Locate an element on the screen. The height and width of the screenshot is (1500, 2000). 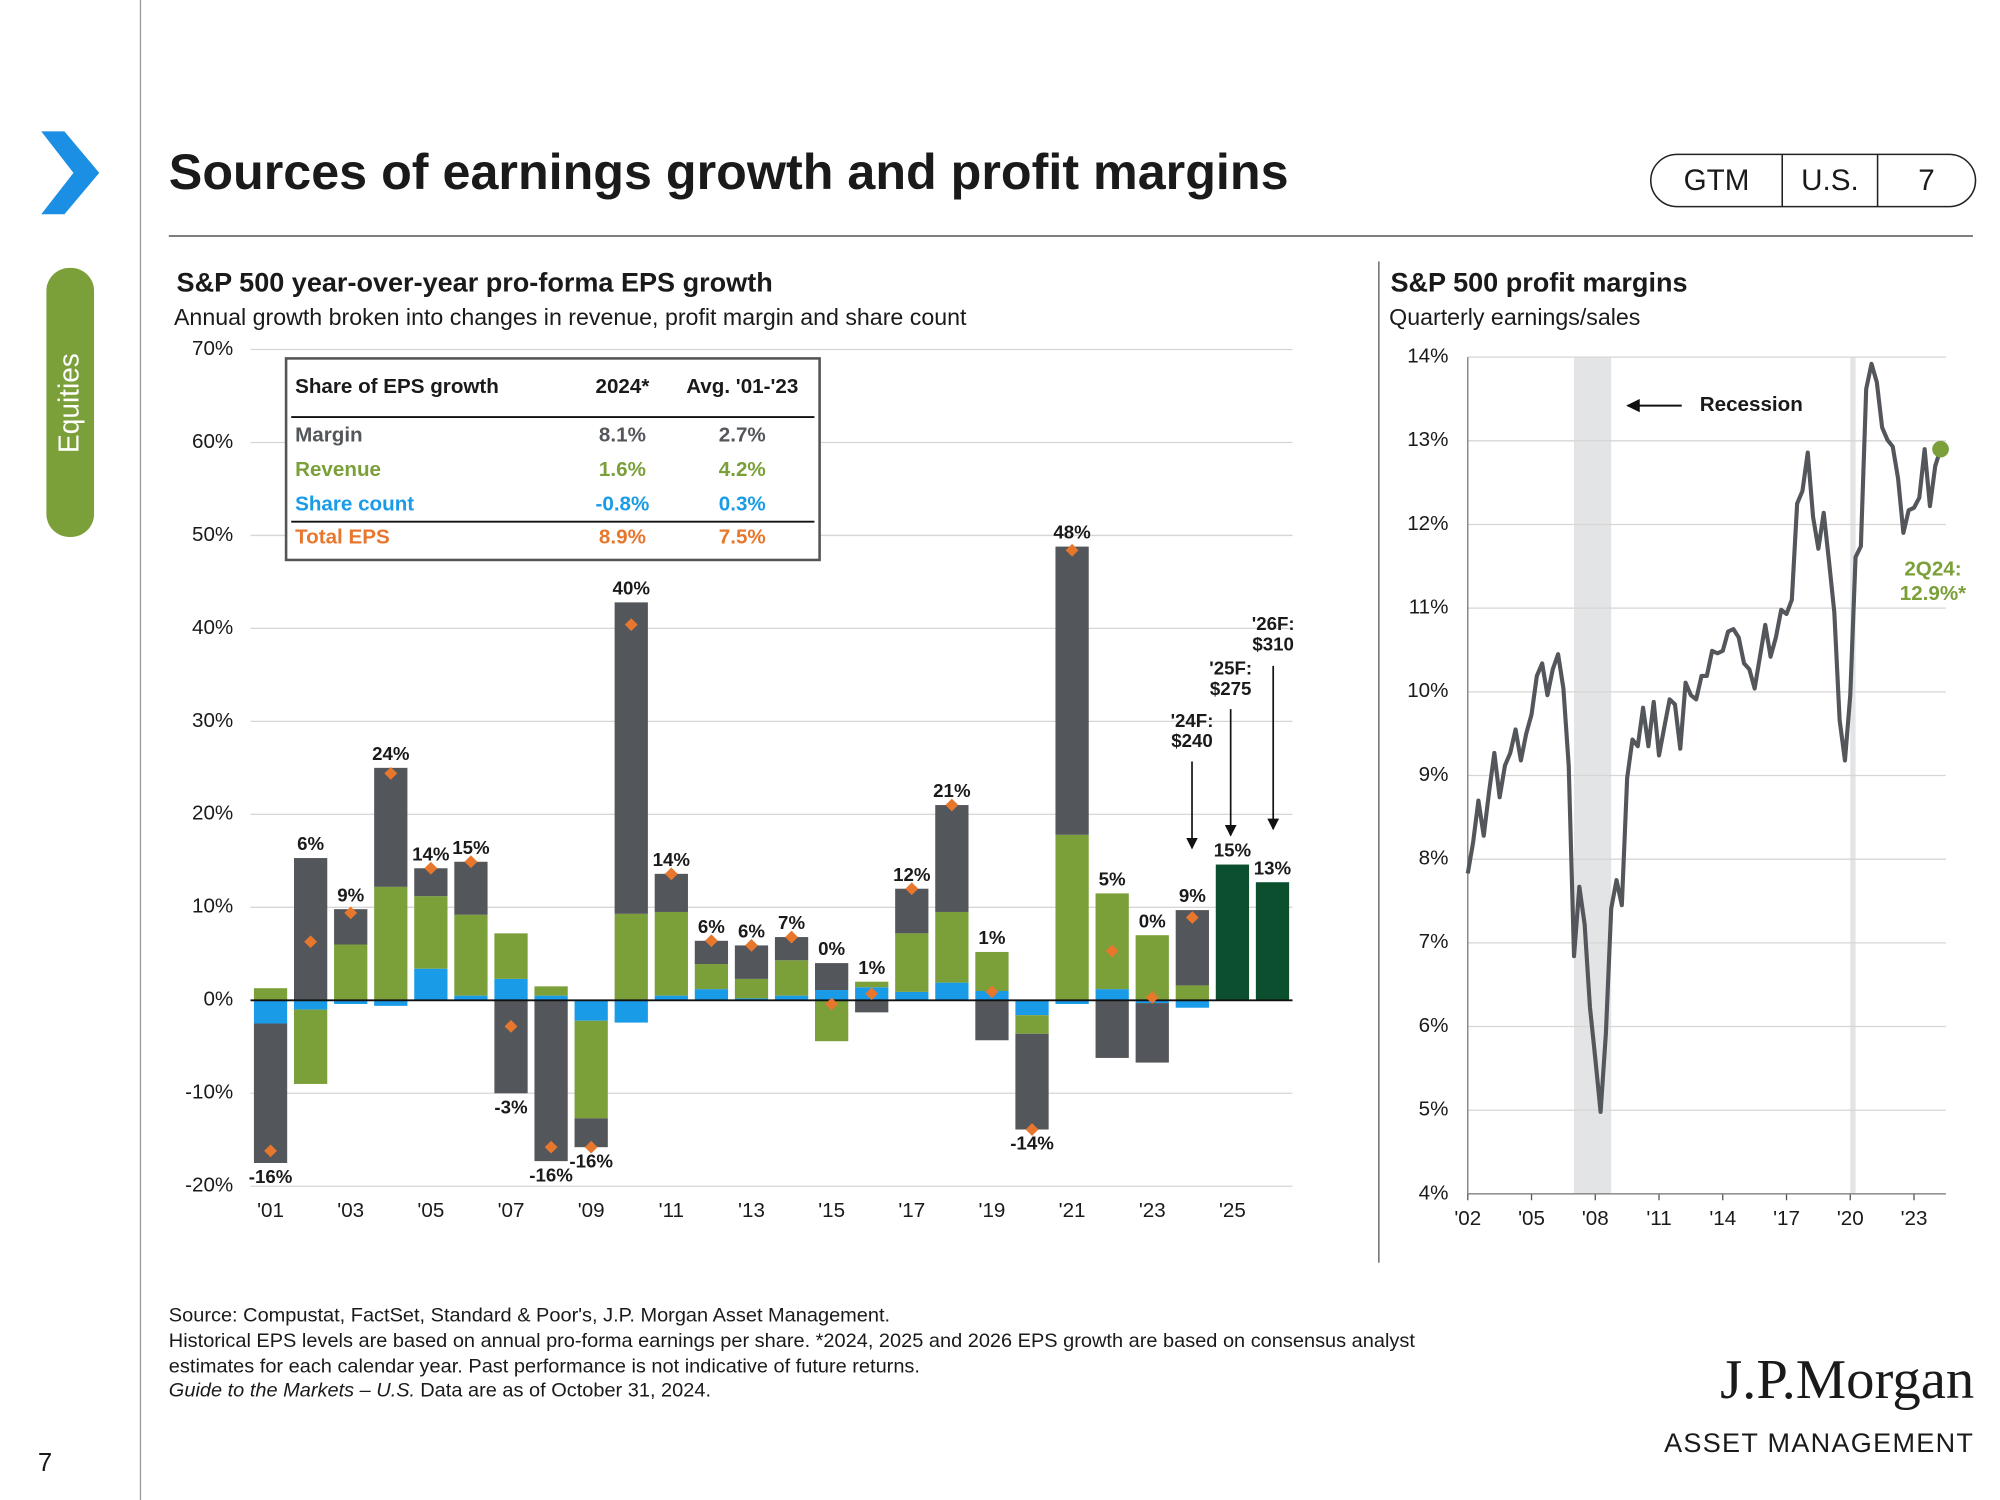
badge: 7 is located at coordinates (1926, 180).